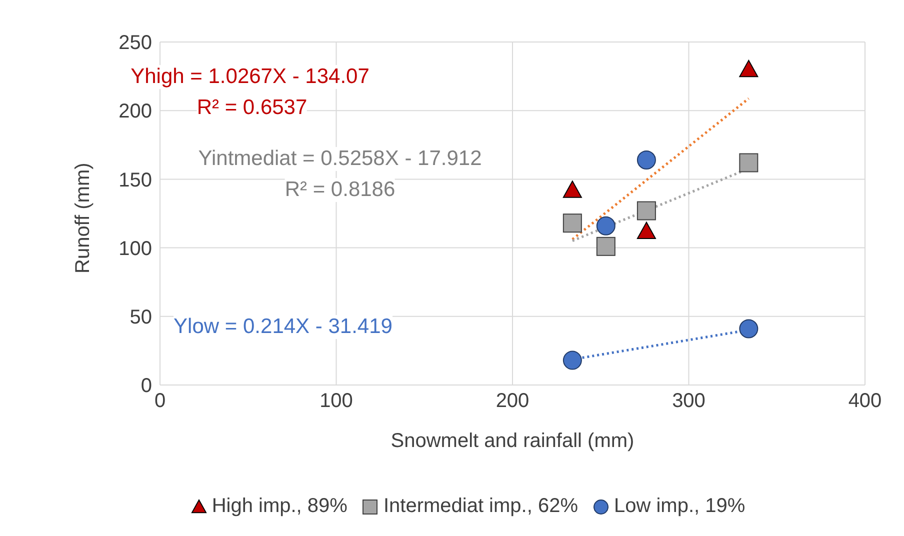 This screenshot has height=536, width=904. Describe the element at coordinates (135, 43) in the screenshot. I see `y-tick-label: 250` at that location.